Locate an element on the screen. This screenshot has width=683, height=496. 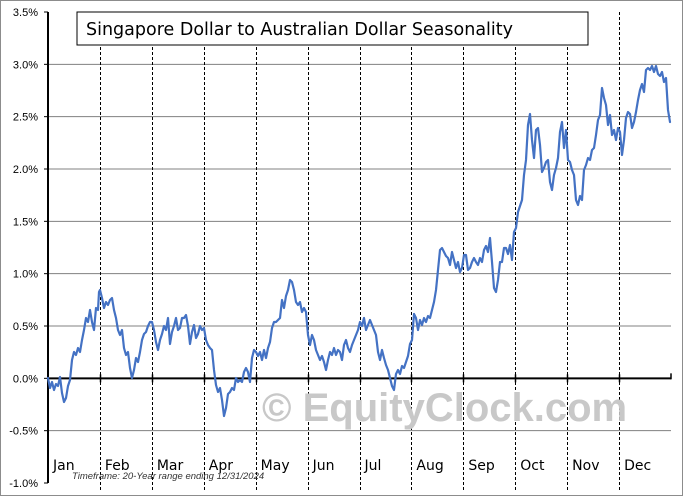
month-label-apr: Apr is located at coordinates (221, 466).